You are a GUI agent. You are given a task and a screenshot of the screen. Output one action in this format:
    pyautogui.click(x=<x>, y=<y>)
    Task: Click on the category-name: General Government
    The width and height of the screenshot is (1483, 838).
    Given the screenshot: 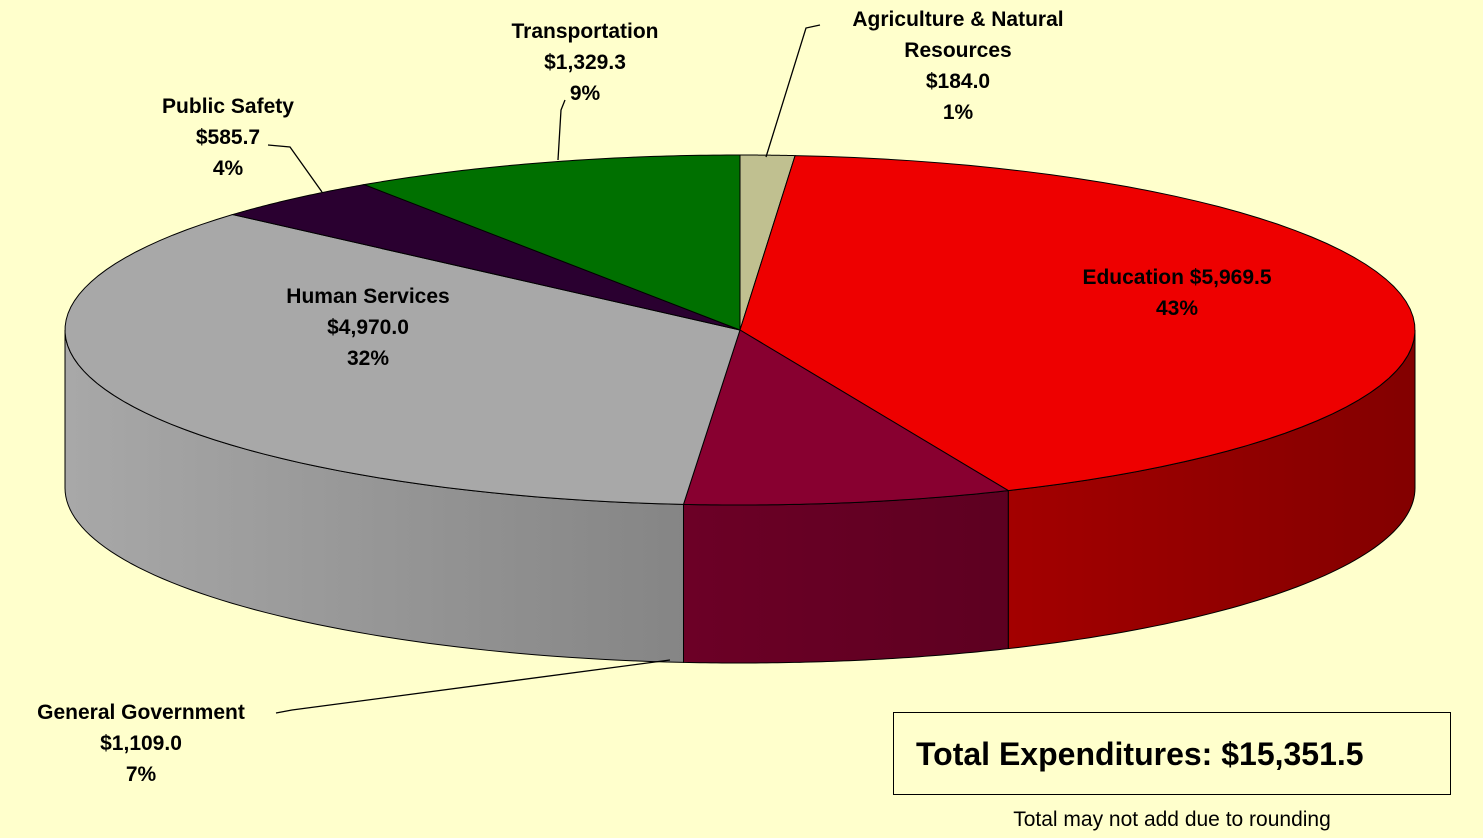 What is the action you would take?
    pyautogui.click(x=141, y=712)
    